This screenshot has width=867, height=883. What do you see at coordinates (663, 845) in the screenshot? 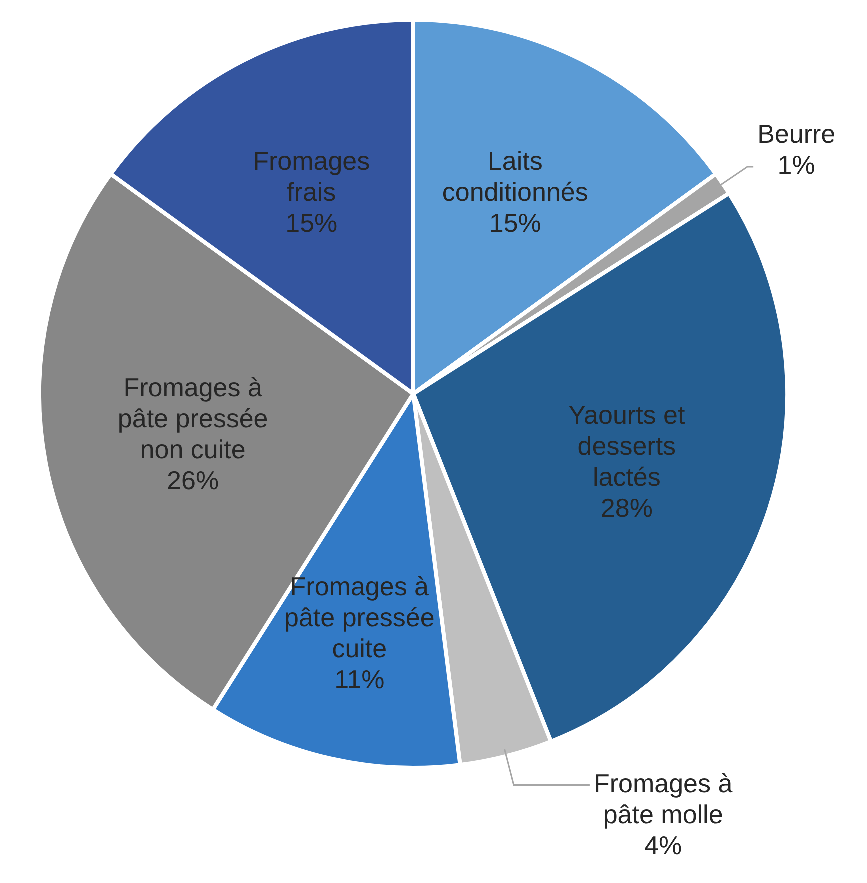
I see `data-label: 4%` at bounding box center [663, 845].